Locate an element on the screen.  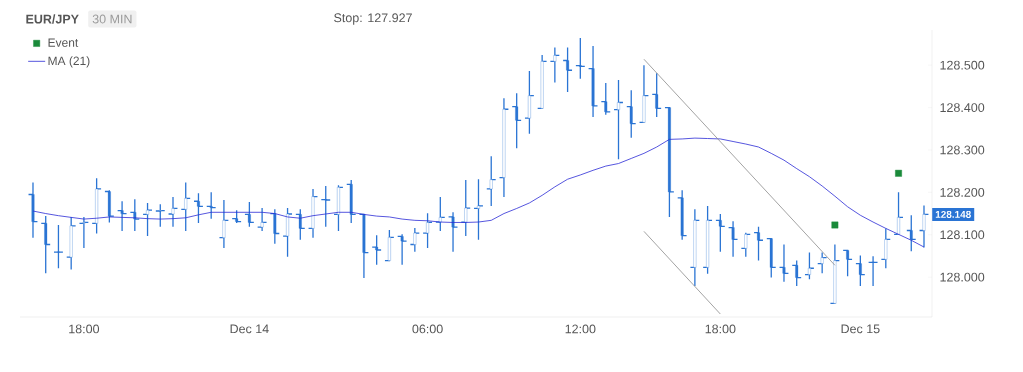
chart-title: EUR/JPY is located at coordinates (52, 19).